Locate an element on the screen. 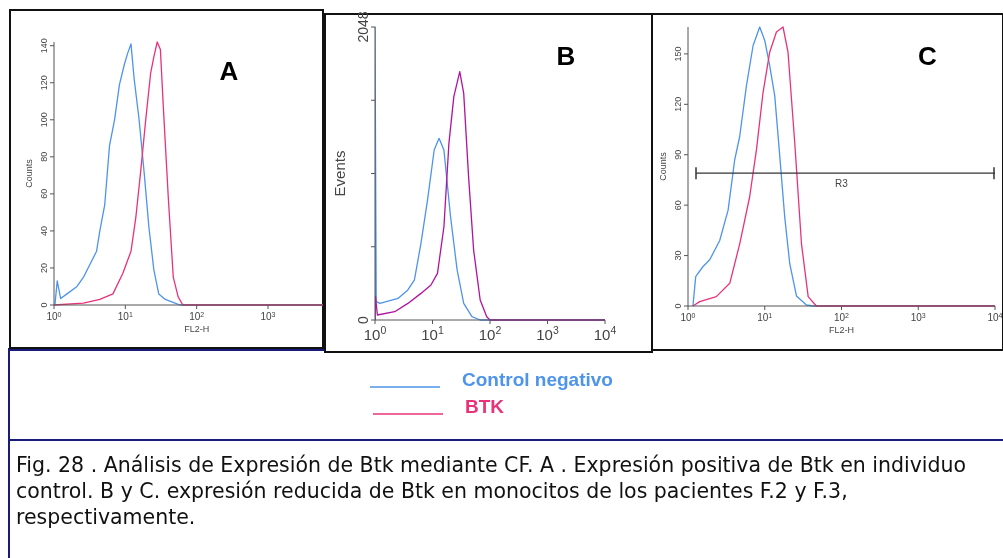 The height and width of the screenshot is (558, 1003). y-tick-label: 30 is located at coordinates (678, 255).